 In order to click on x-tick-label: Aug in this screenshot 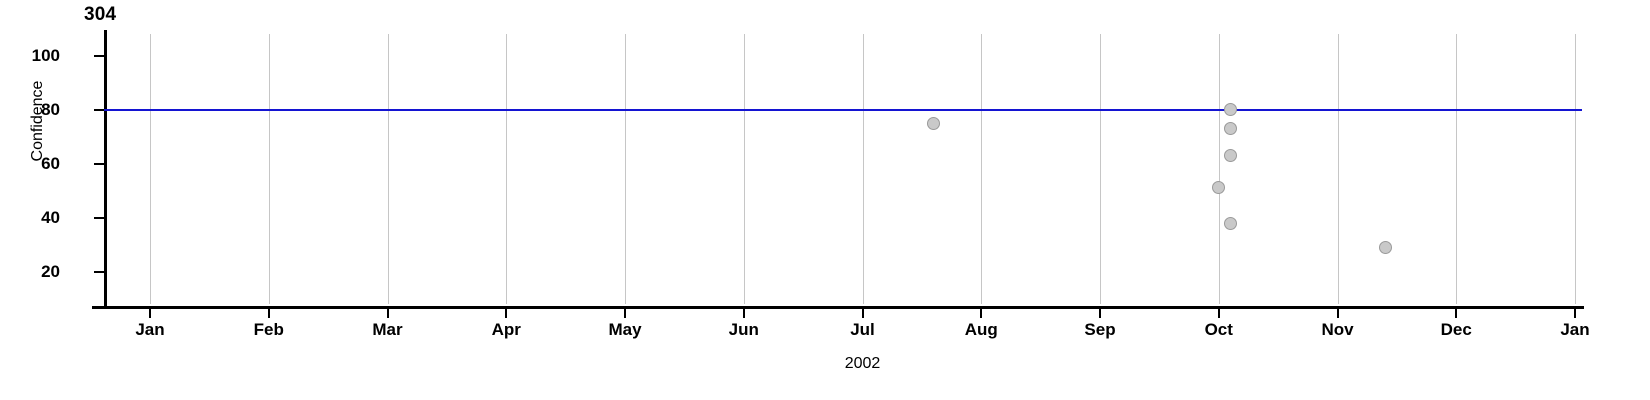, I will do `click(981, 329)`.